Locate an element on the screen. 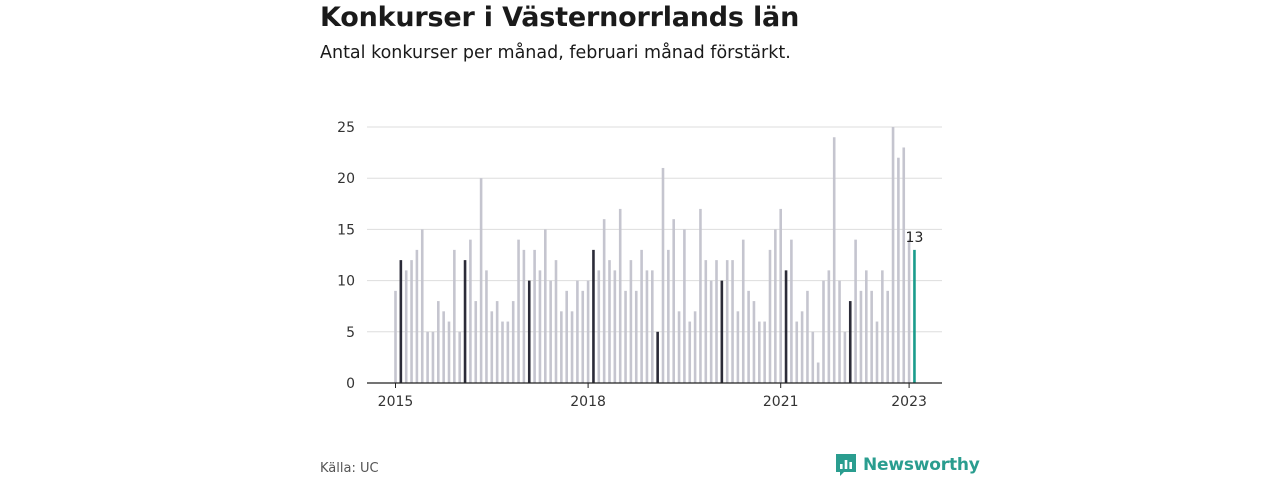 The height and width of the screenshot is (480, 1280). x-tick-label: 2021 is located at coordinates (781, 402).